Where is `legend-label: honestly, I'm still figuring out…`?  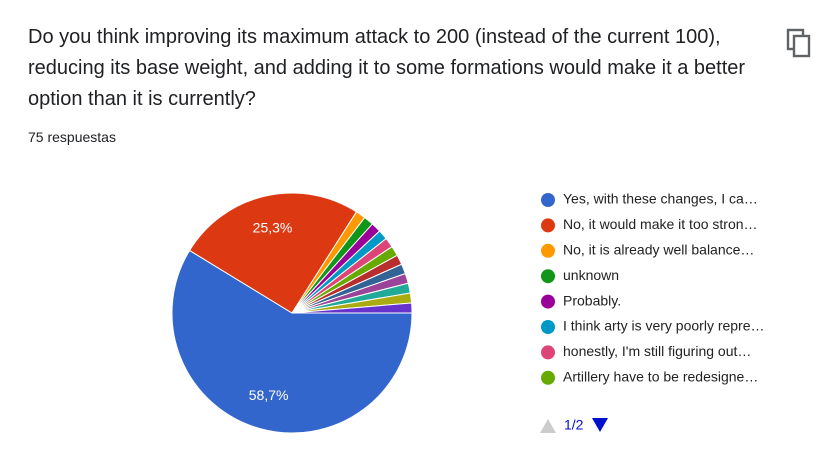 legend-label: honestly, I'm still figuring out… is located at coordinates (657, 351).